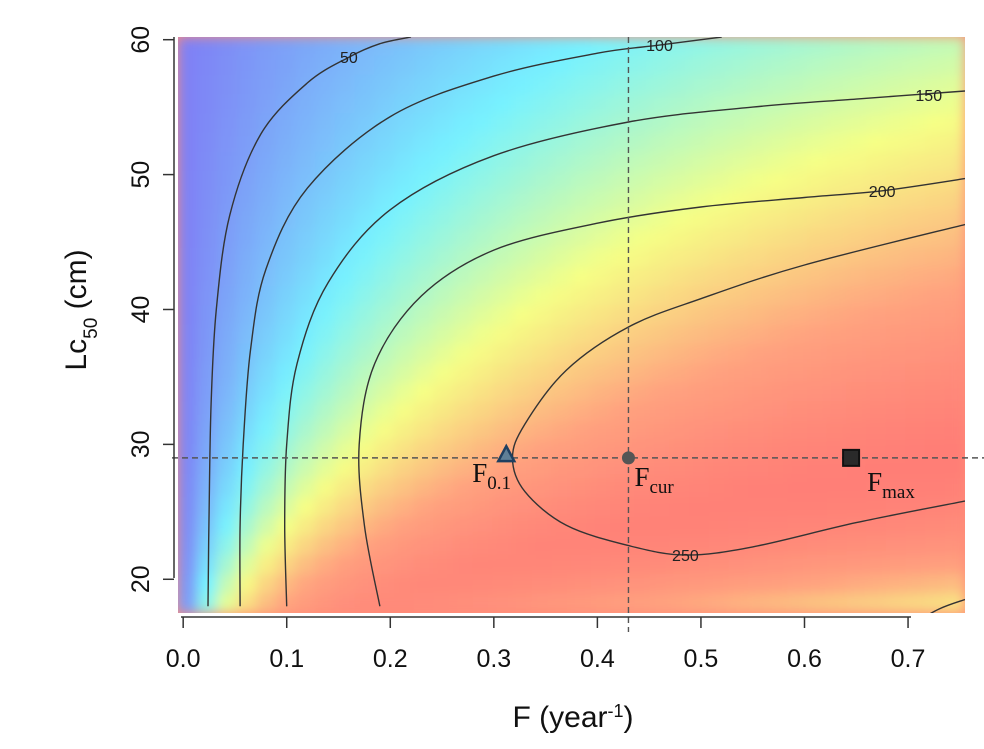 This screenshot has height=749, width=984. What do you see at coordinates (908, 659) in the screenshot?
I see `x-tick-label: 0.7` at bounding box center [908, 659].